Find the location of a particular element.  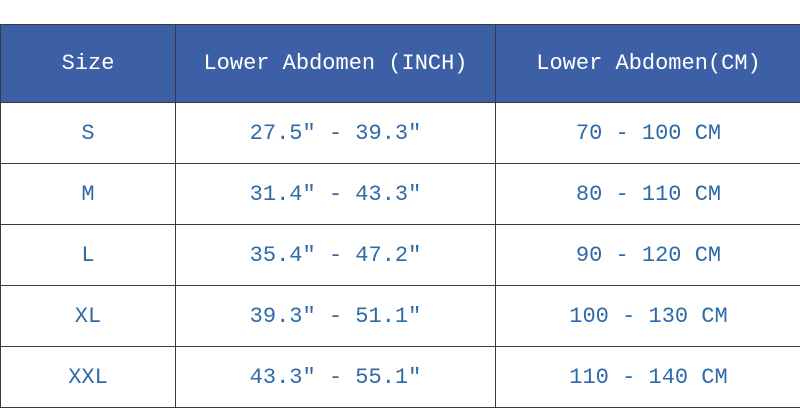

table-row: M 31.4″ - 43.3″ 80 - 110 CM is located at coordinates (400, 194).